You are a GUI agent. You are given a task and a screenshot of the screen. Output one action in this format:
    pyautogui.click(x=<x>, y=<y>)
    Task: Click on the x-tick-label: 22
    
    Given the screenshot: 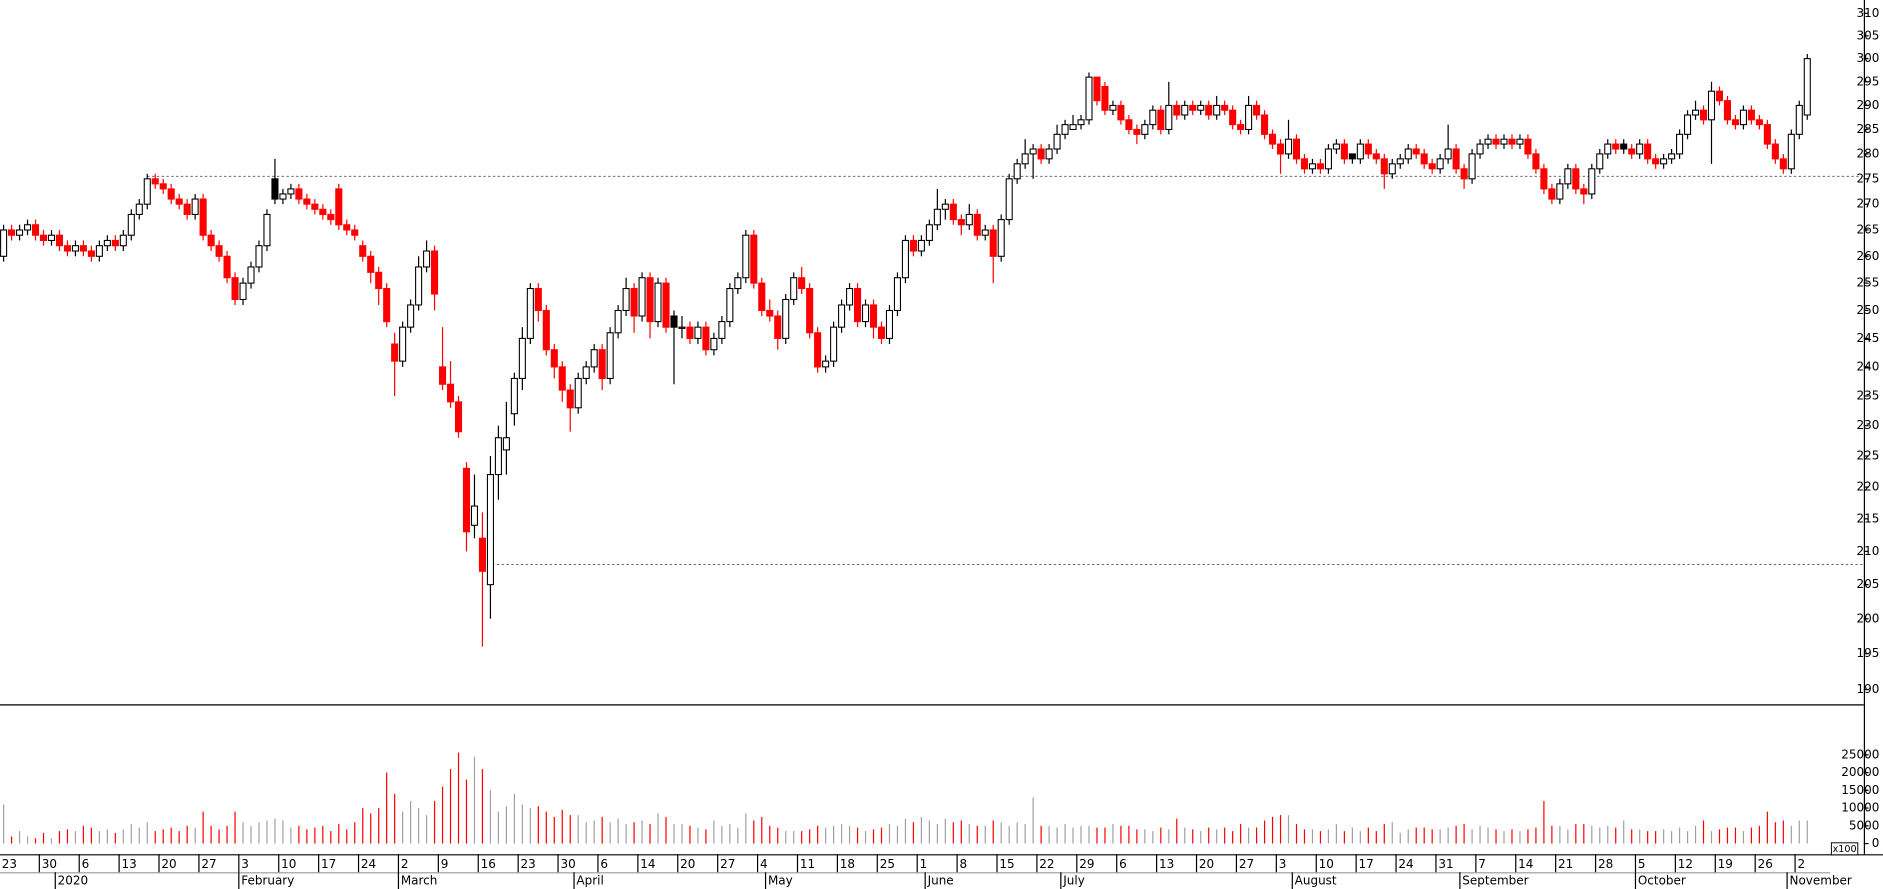 What is the action you would take?
    pyautogui.click(x=1046, y=864)
    